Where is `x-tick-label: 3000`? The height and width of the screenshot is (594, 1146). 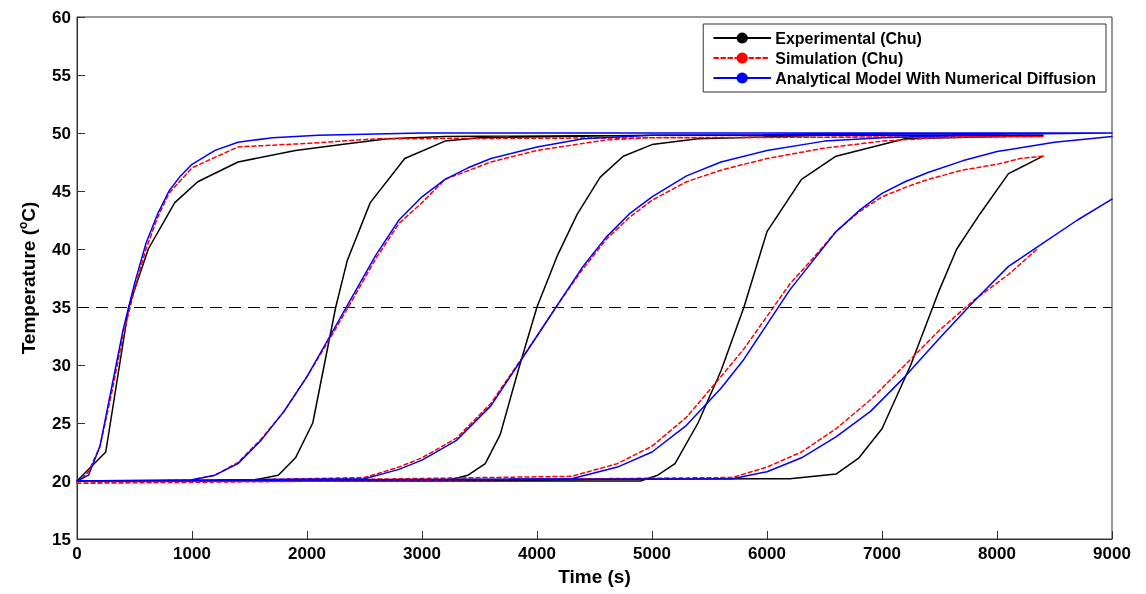 x-tick-label: 3000 is located at coordinates (422, 553).